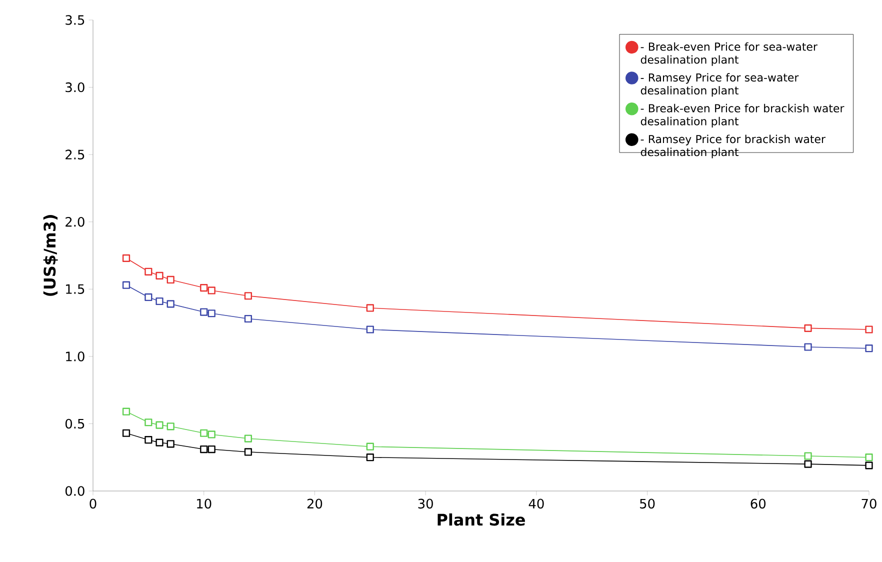 The width and height of the screenshot is (882, 562). What do you see at coordinates (75, 357) in the screenshot?
I see `y-tick-label: 1.0` at bounding box center [75, 357].